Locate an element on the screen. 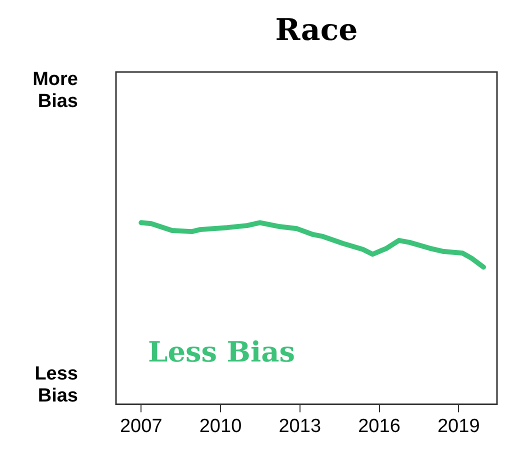 This screenshot has height=453, width=513. x-tick-label: 2019 is located at coordinates (458, 426).